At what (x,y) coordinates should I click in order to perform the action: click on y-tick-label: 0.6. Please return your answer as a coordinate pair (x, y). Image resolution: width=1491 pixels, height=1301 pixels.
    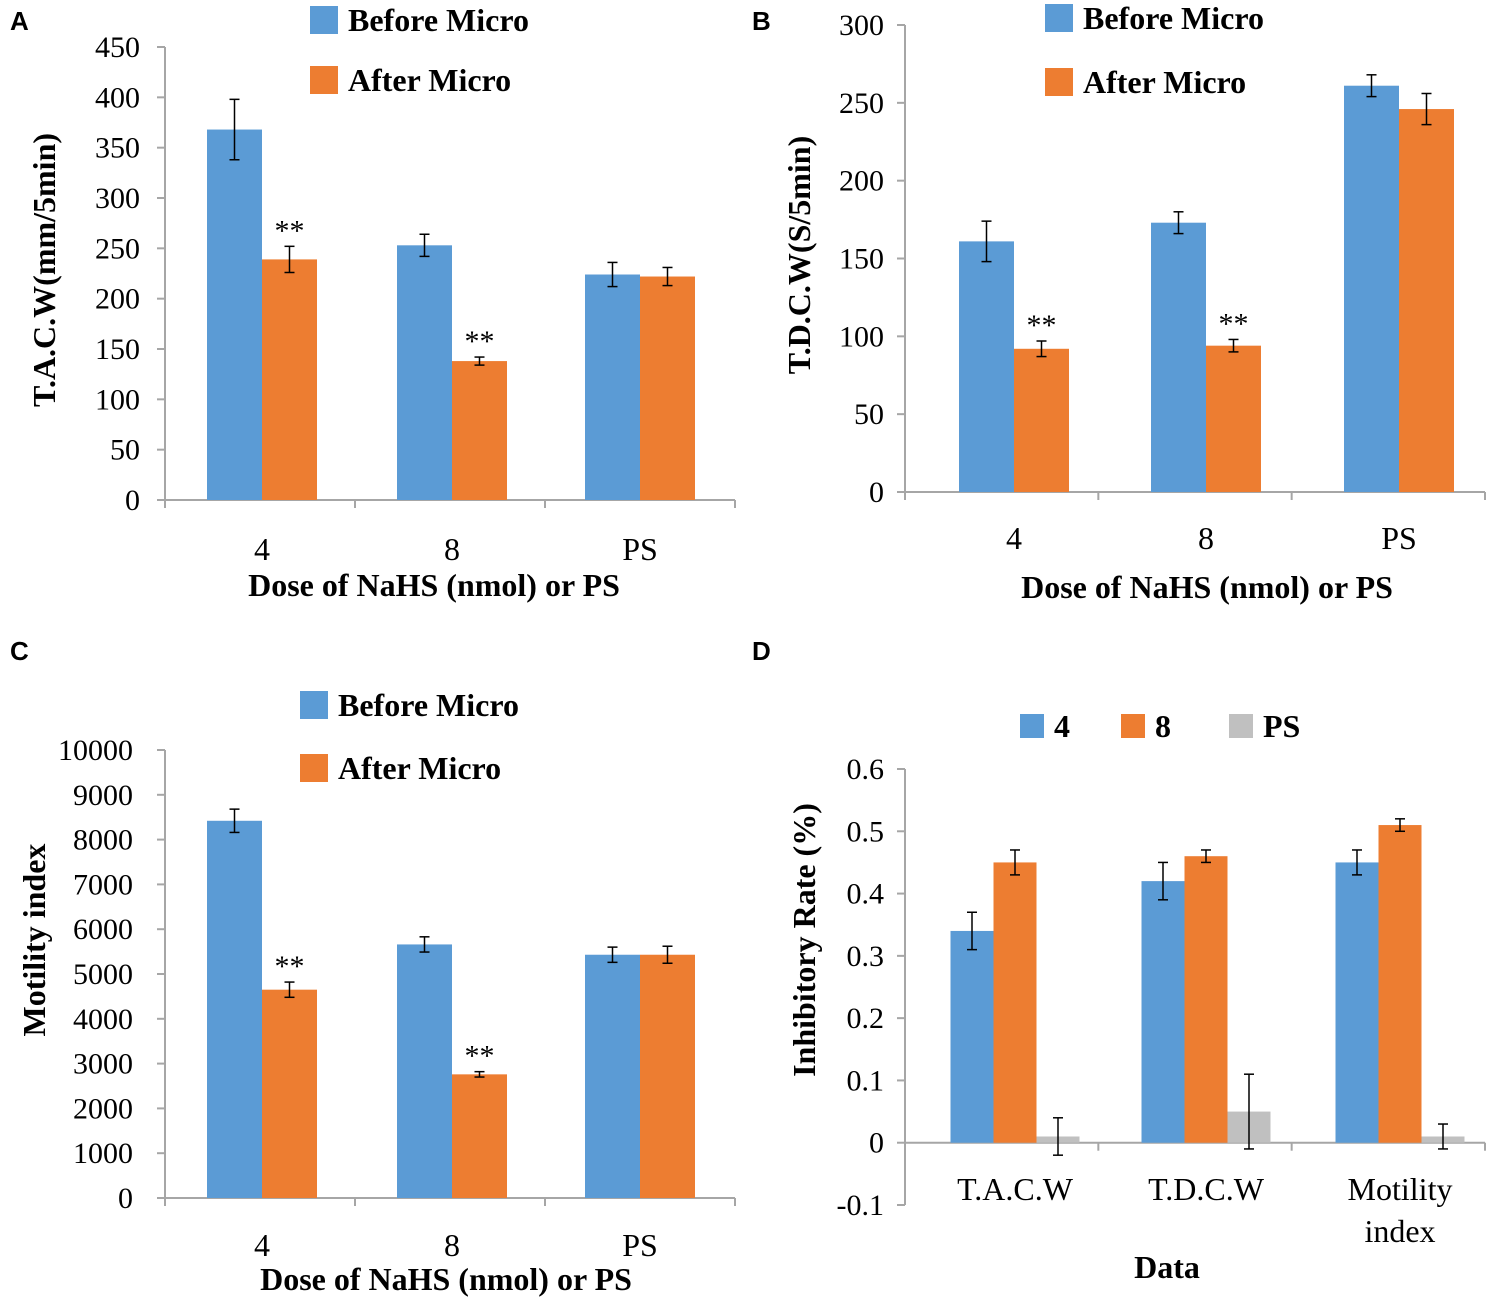
    Looking at the image, I should click on (866, 769).